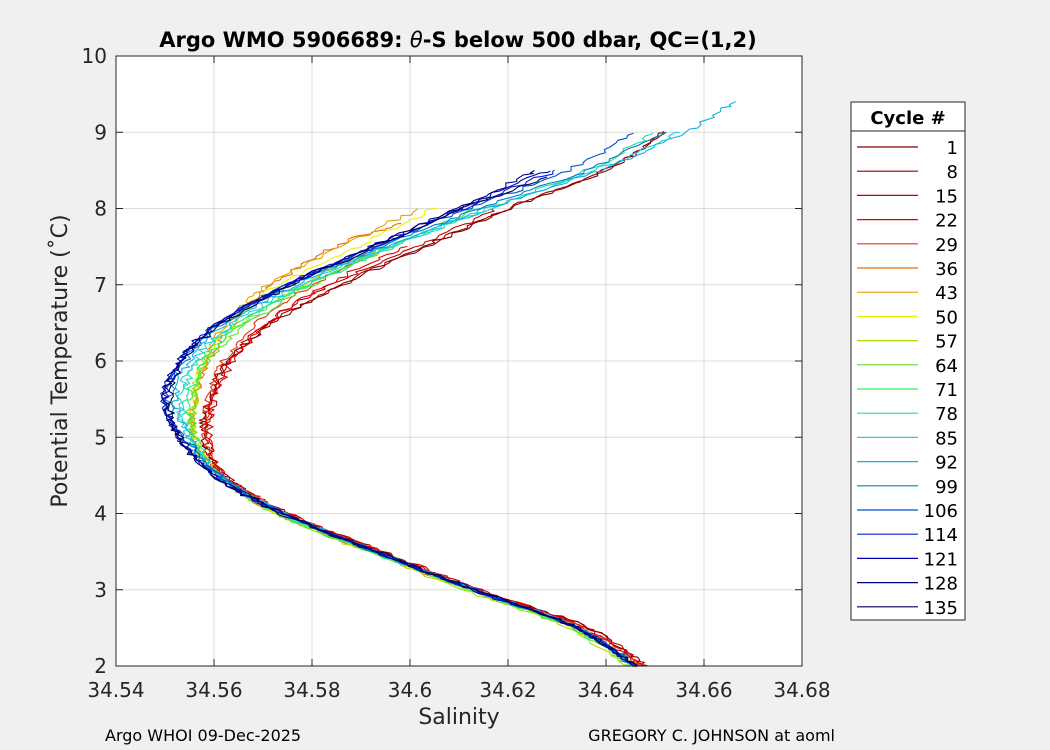 This screenshot has height=750, width=1050. Describe the element at coordinates (100, 590) in the screenshot. I see `y-tick-label: 3` at that location.